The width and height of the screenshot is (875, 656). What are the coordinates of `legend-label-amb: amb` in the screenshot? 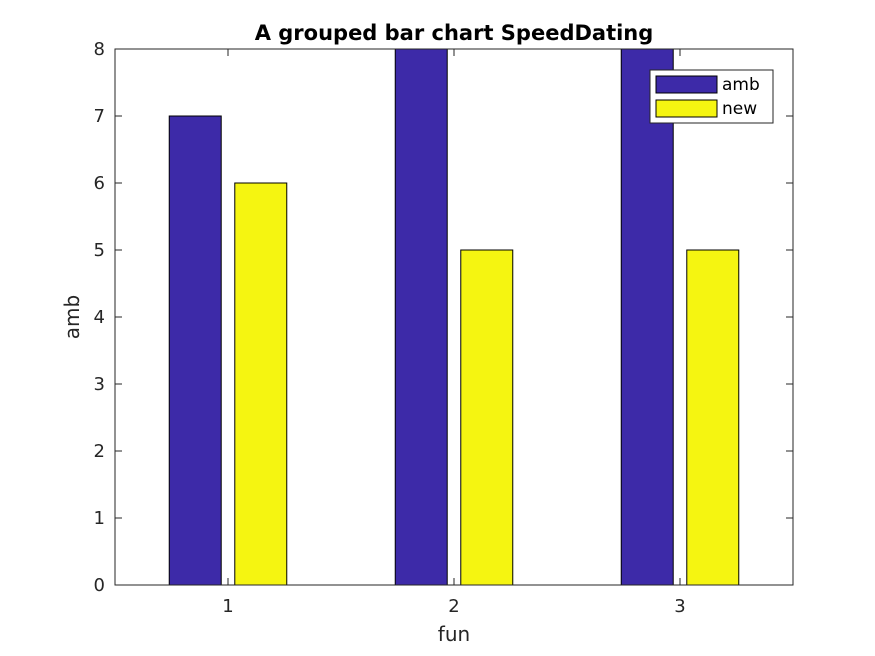 It's located at (741, 85).